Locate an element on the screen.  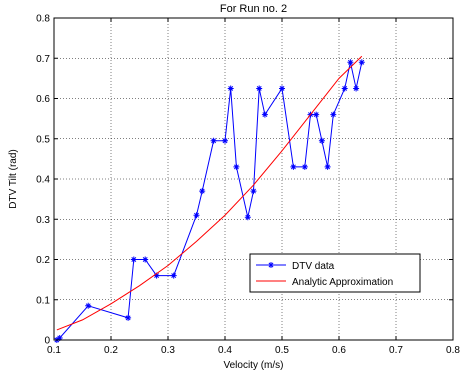
y-tick-label: 0.7 is located at coordinates (43, 59).